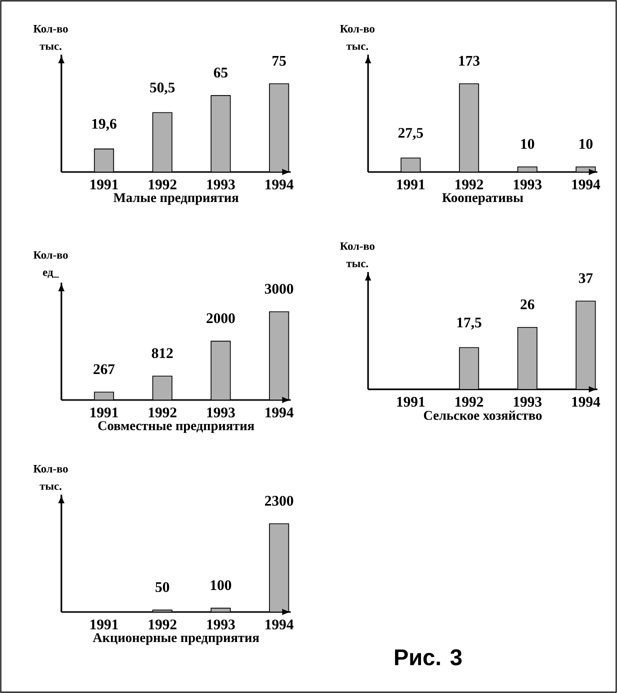 This screenshot has height=693, width=617. I want to click on data-label: 17,5, so click(469, 324).